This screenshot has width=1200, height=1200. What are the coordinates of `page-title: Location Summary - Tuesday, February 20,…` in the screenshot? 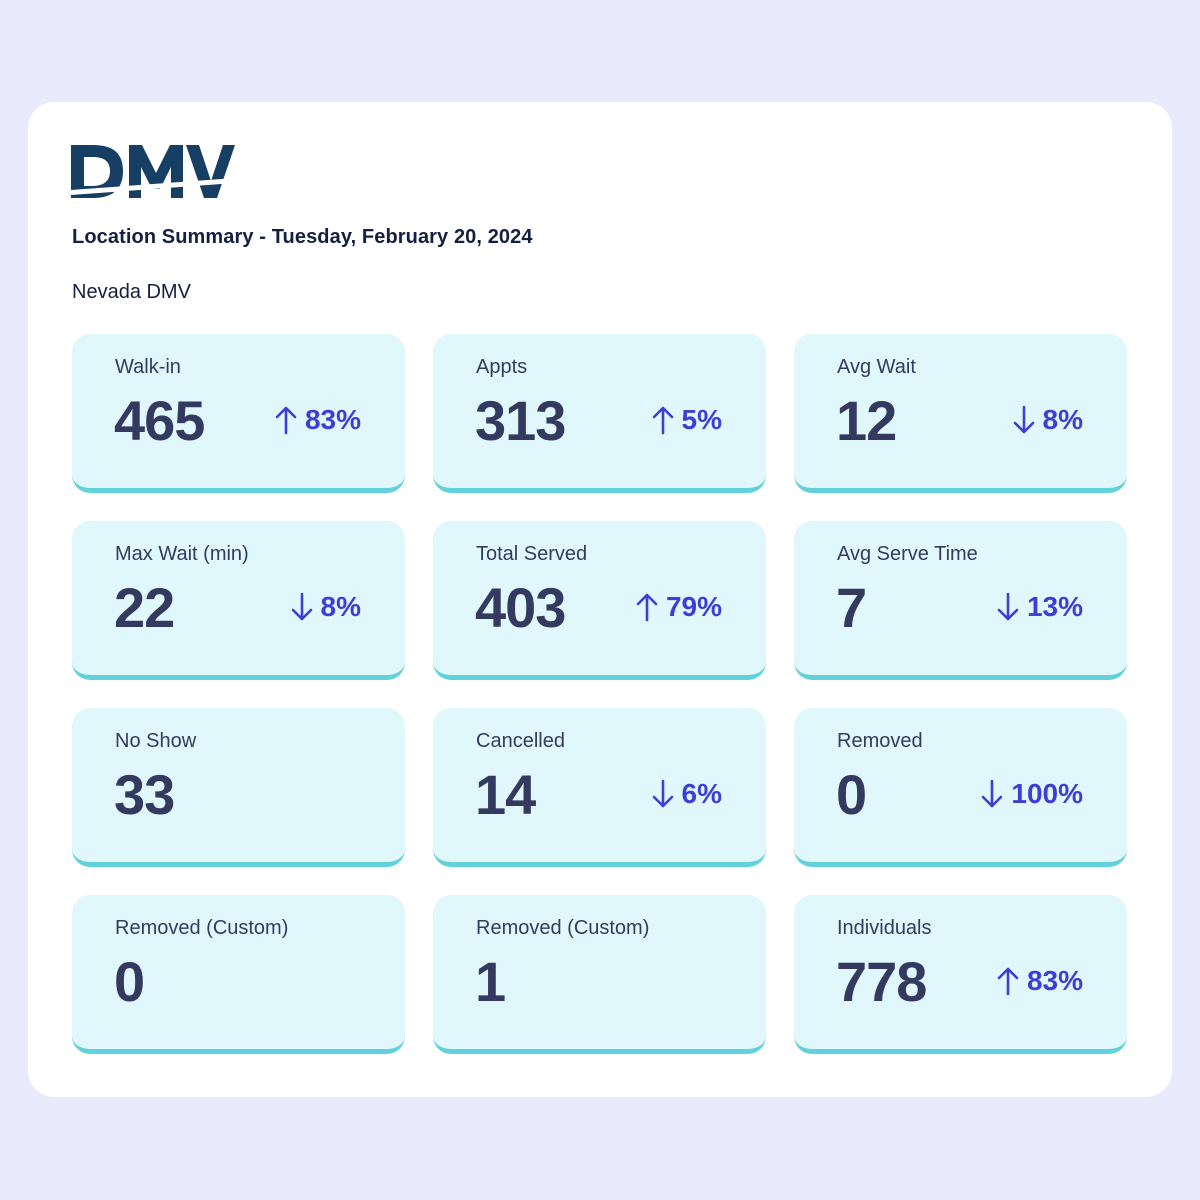 It's located at (302, 237).